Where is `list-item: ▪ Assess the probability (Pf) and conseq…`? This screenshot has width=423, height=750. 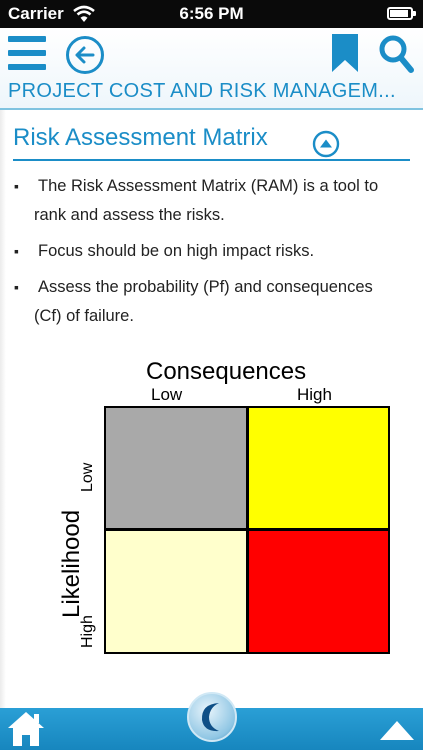
list-item: ▪ Assess the probability (Pf) and conseq… is located at coordinates (209, 302).